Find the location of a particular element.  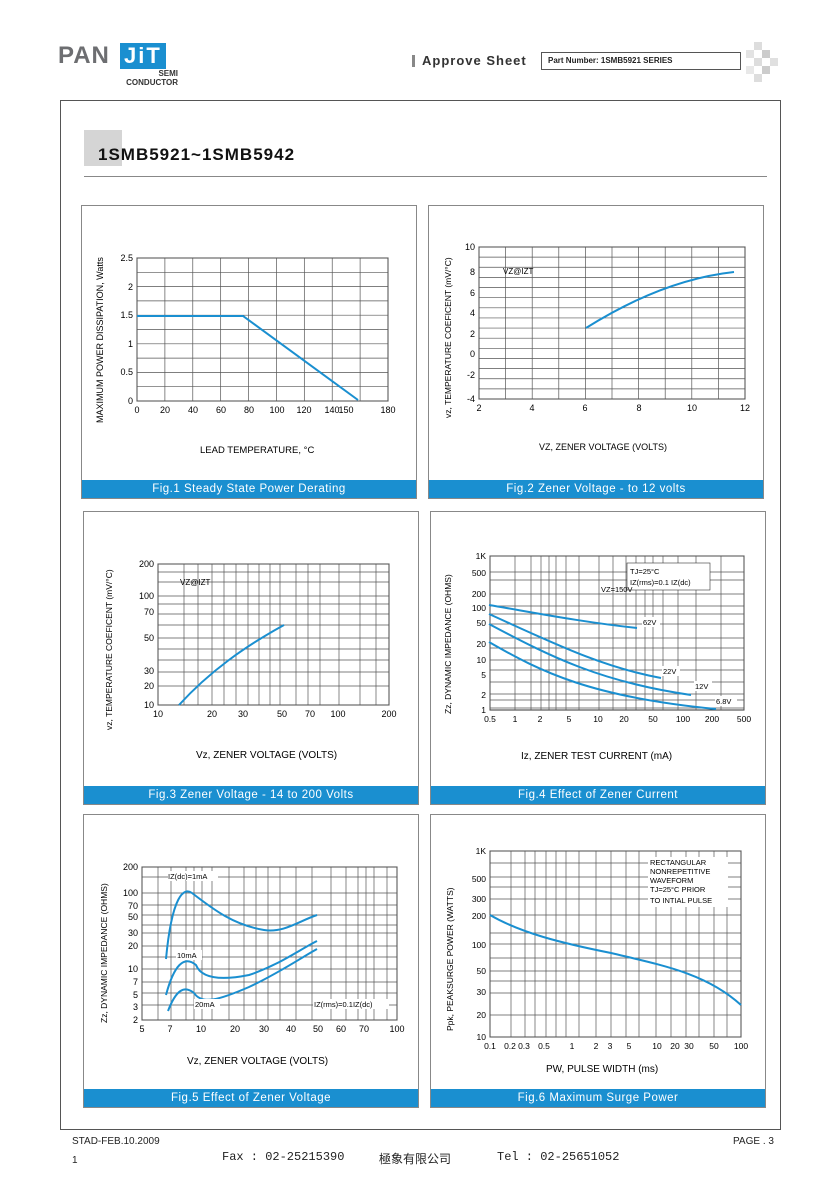

fig2-curve is located at coordinates (660, 300).